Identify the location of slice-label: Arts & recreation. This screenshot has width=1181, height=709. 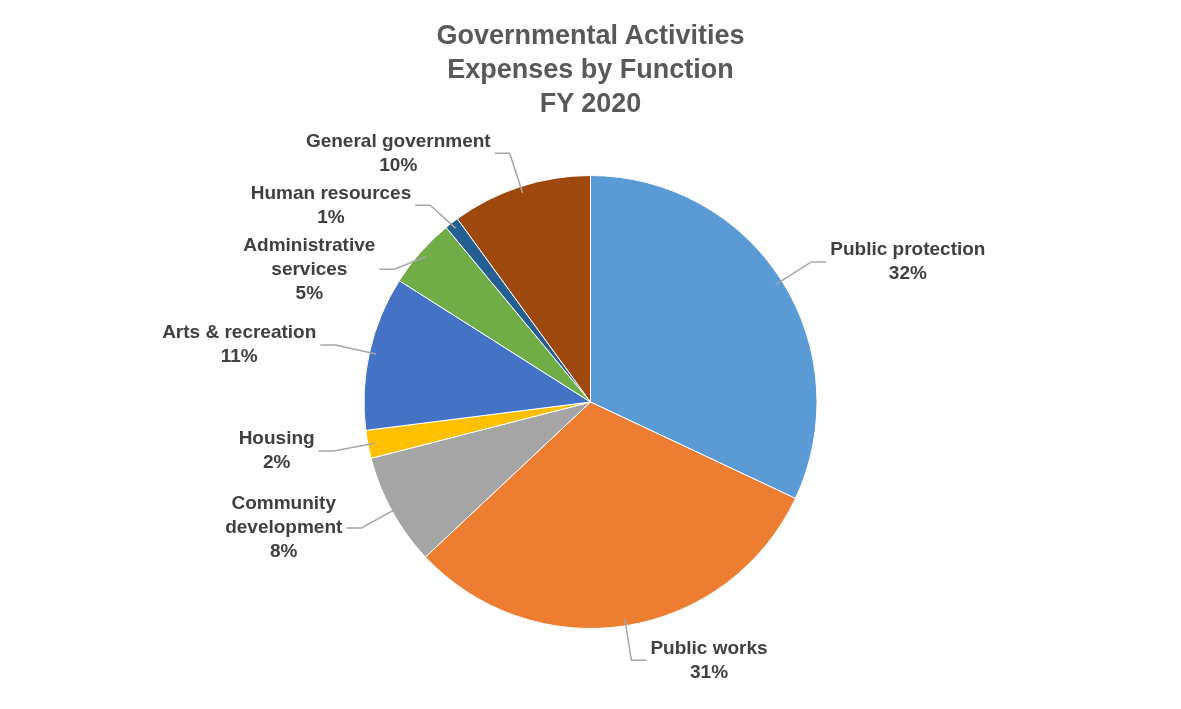
(239, 332).